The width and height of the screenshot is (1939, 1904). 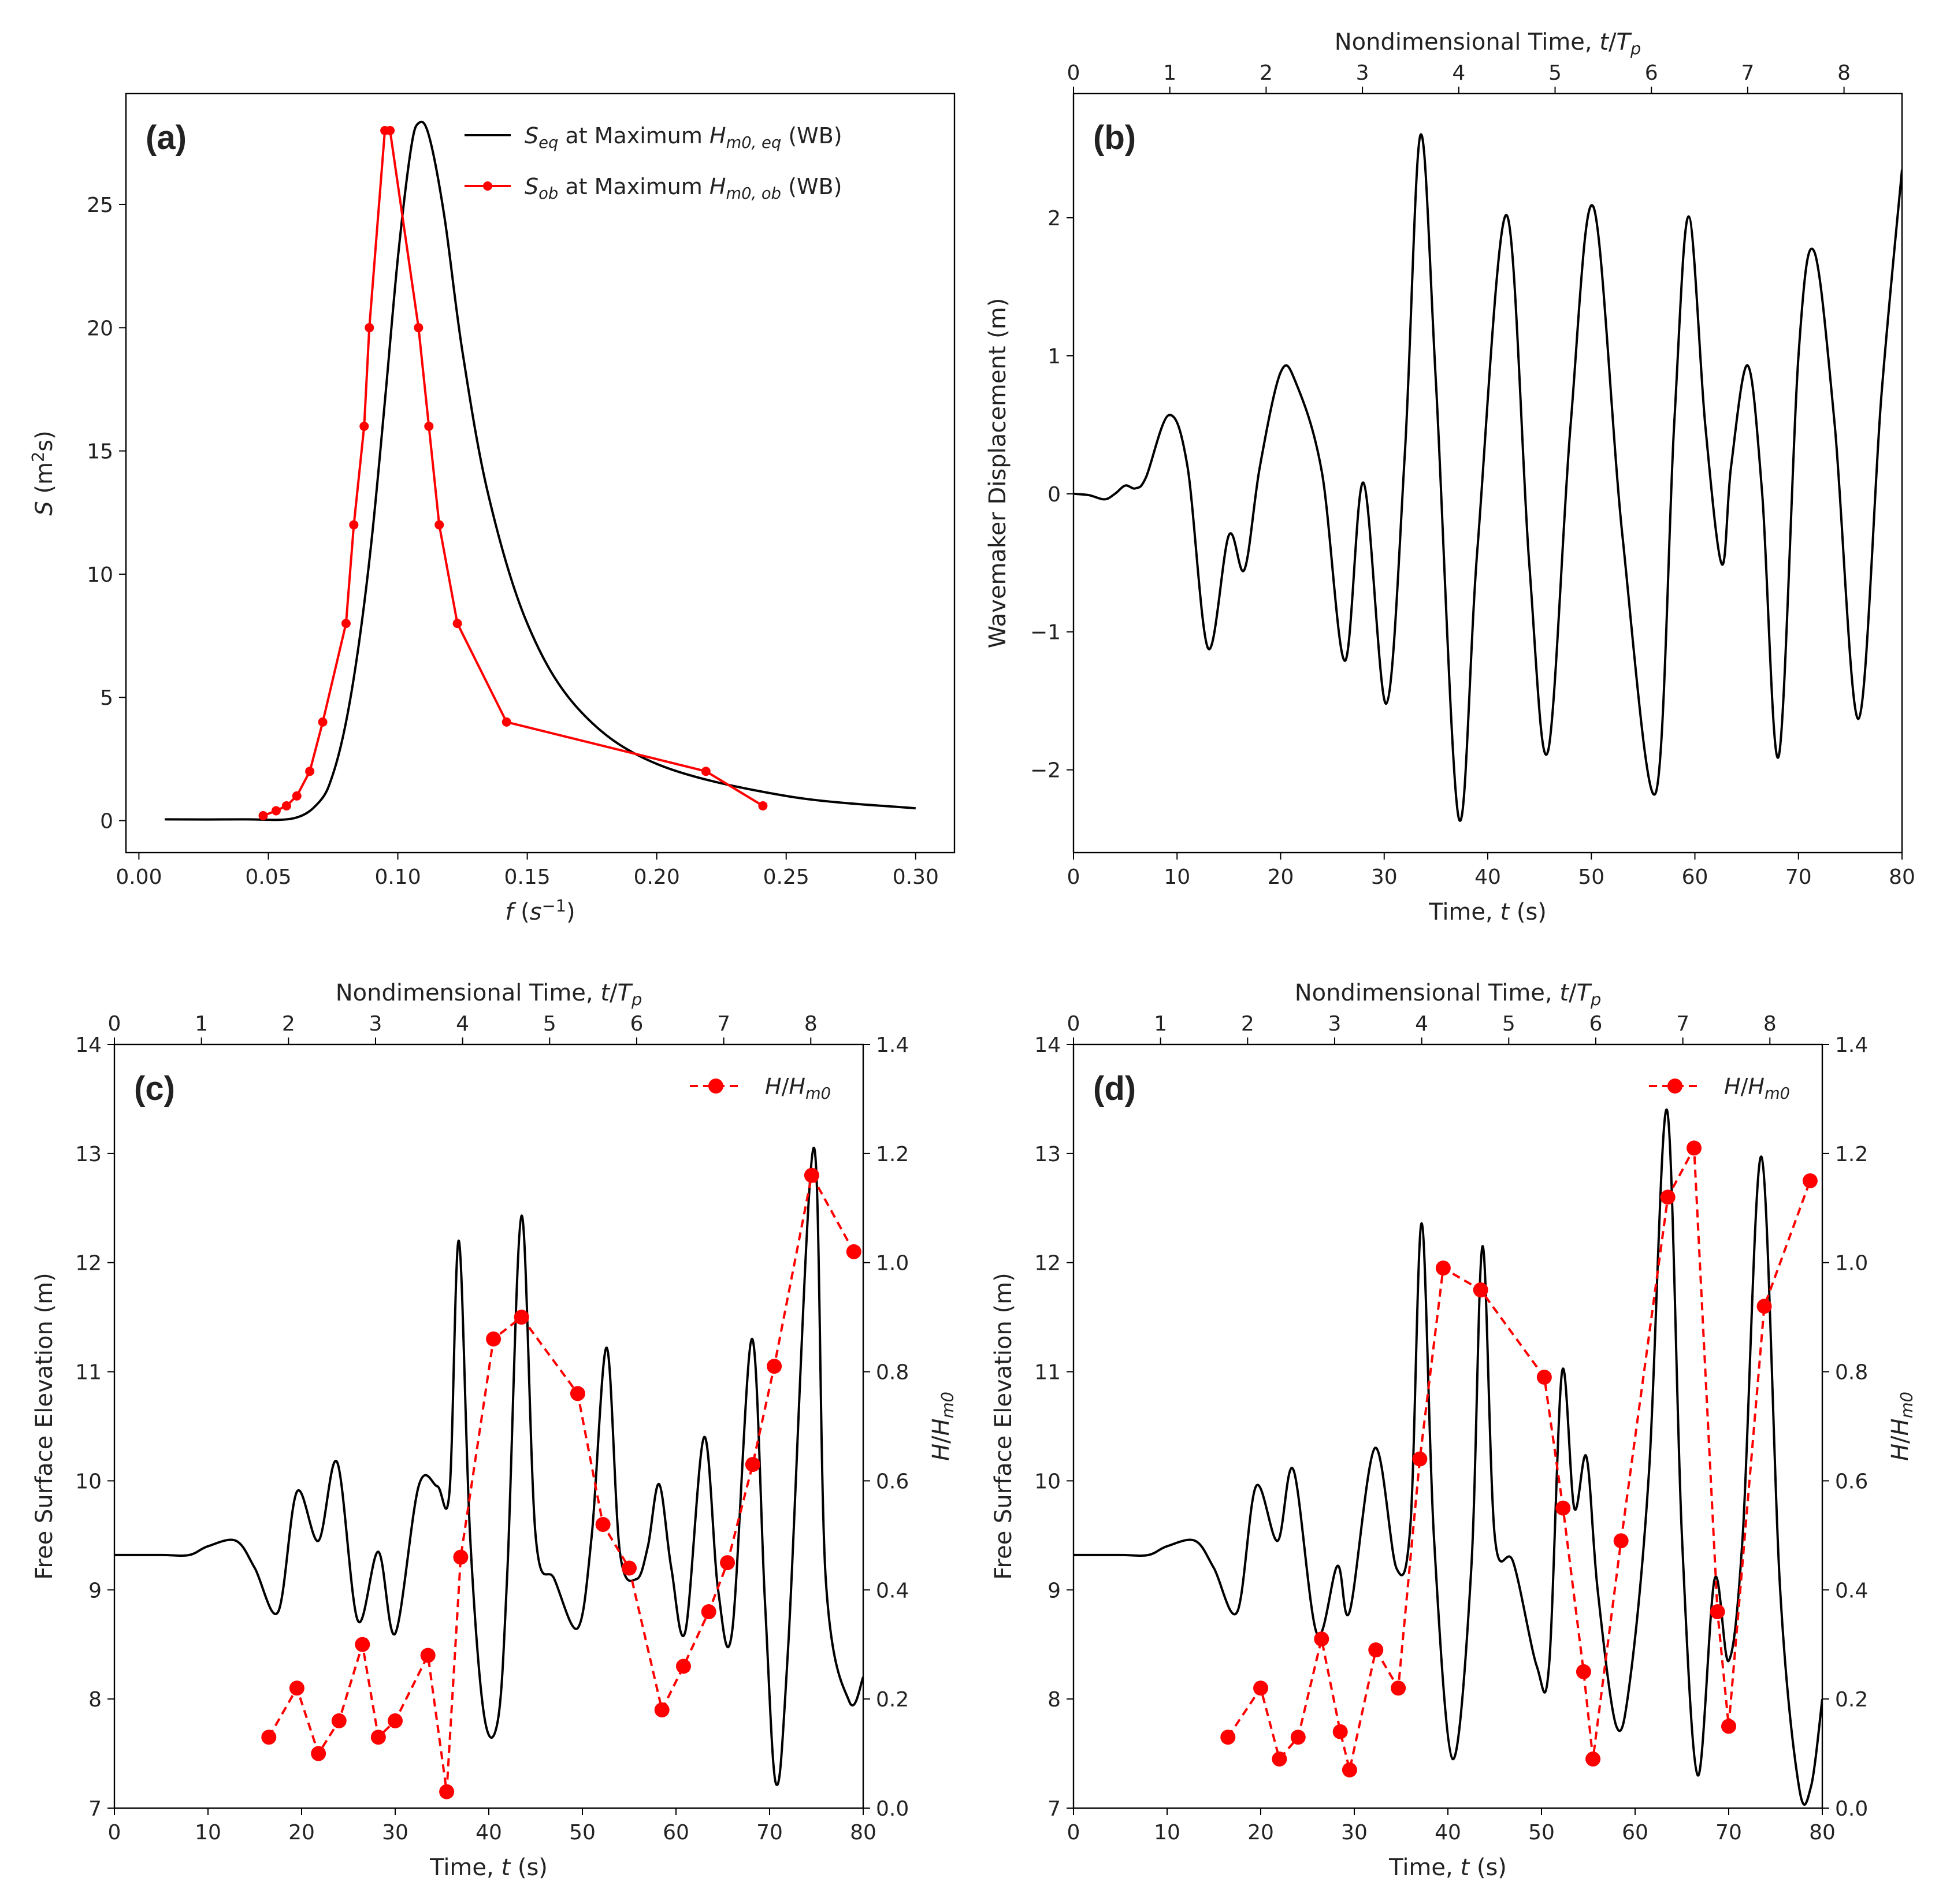 What do you see at coordinates (268, 877) in the screenshot?
I see `x-tick-label: 0.05` at bounding box center [268, 877].